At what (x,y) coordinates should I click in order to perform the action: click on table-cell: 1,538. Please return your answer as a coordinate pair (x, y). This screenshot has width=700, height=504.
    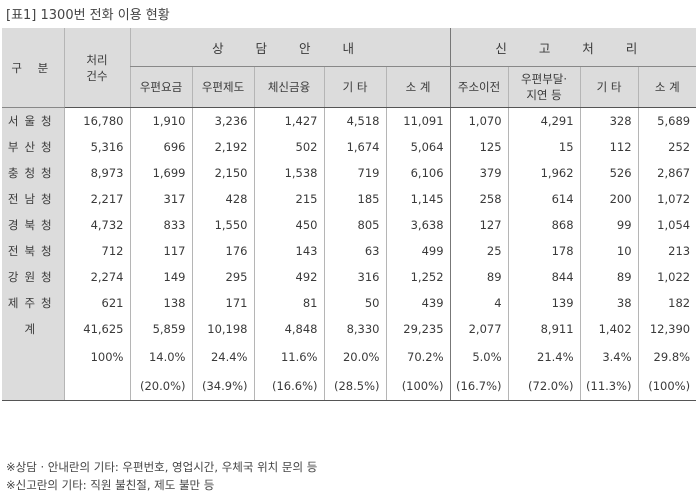
    Looking at the image, I should click on (288, 173).